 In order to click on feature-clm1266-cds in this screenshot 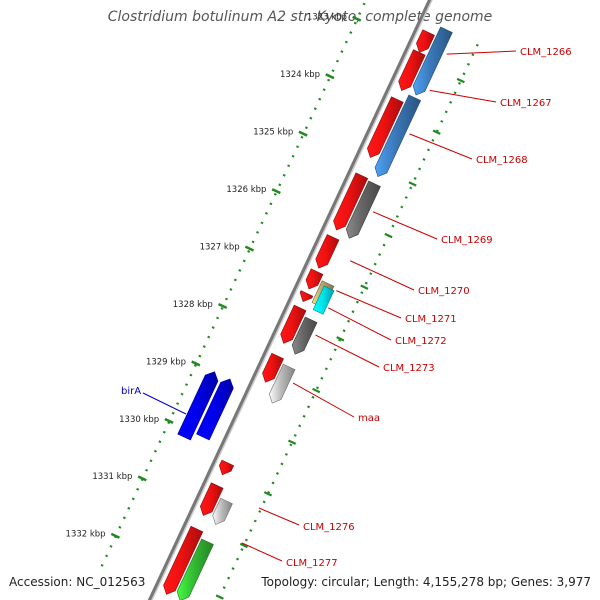, I will do `click(425, 41)`.